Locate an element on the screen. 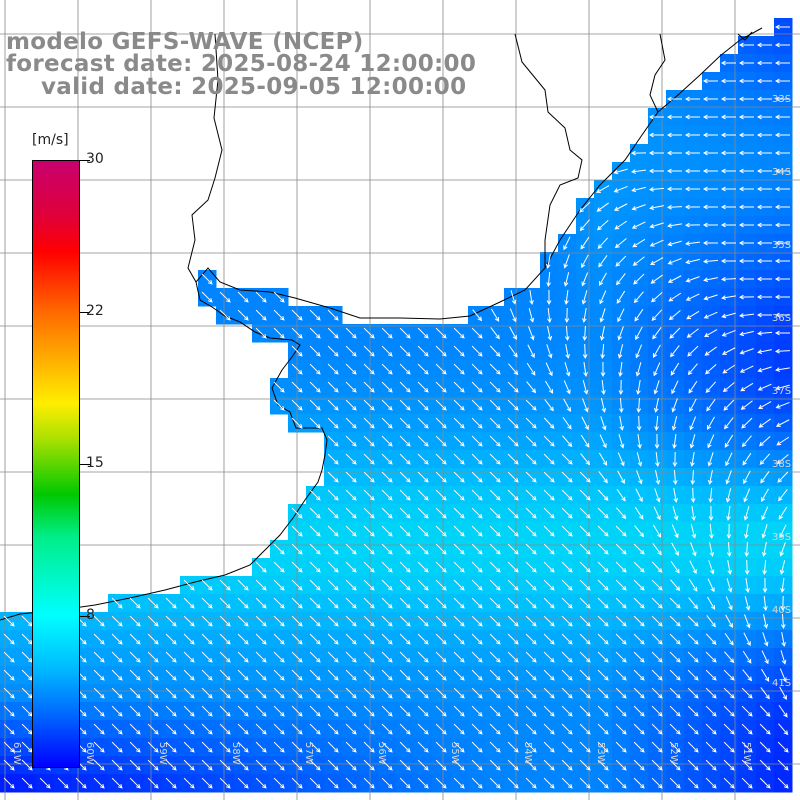  lon-label: 58W is located at coordinates (235, 753).